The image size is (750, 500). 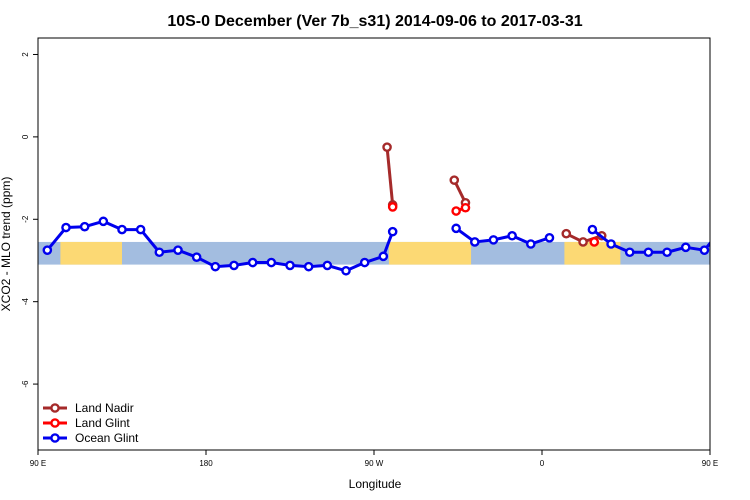 What do you see at coordinates (374, 253) in the screenshot?
I see `ocean-band` at bounding box center [374, 253].